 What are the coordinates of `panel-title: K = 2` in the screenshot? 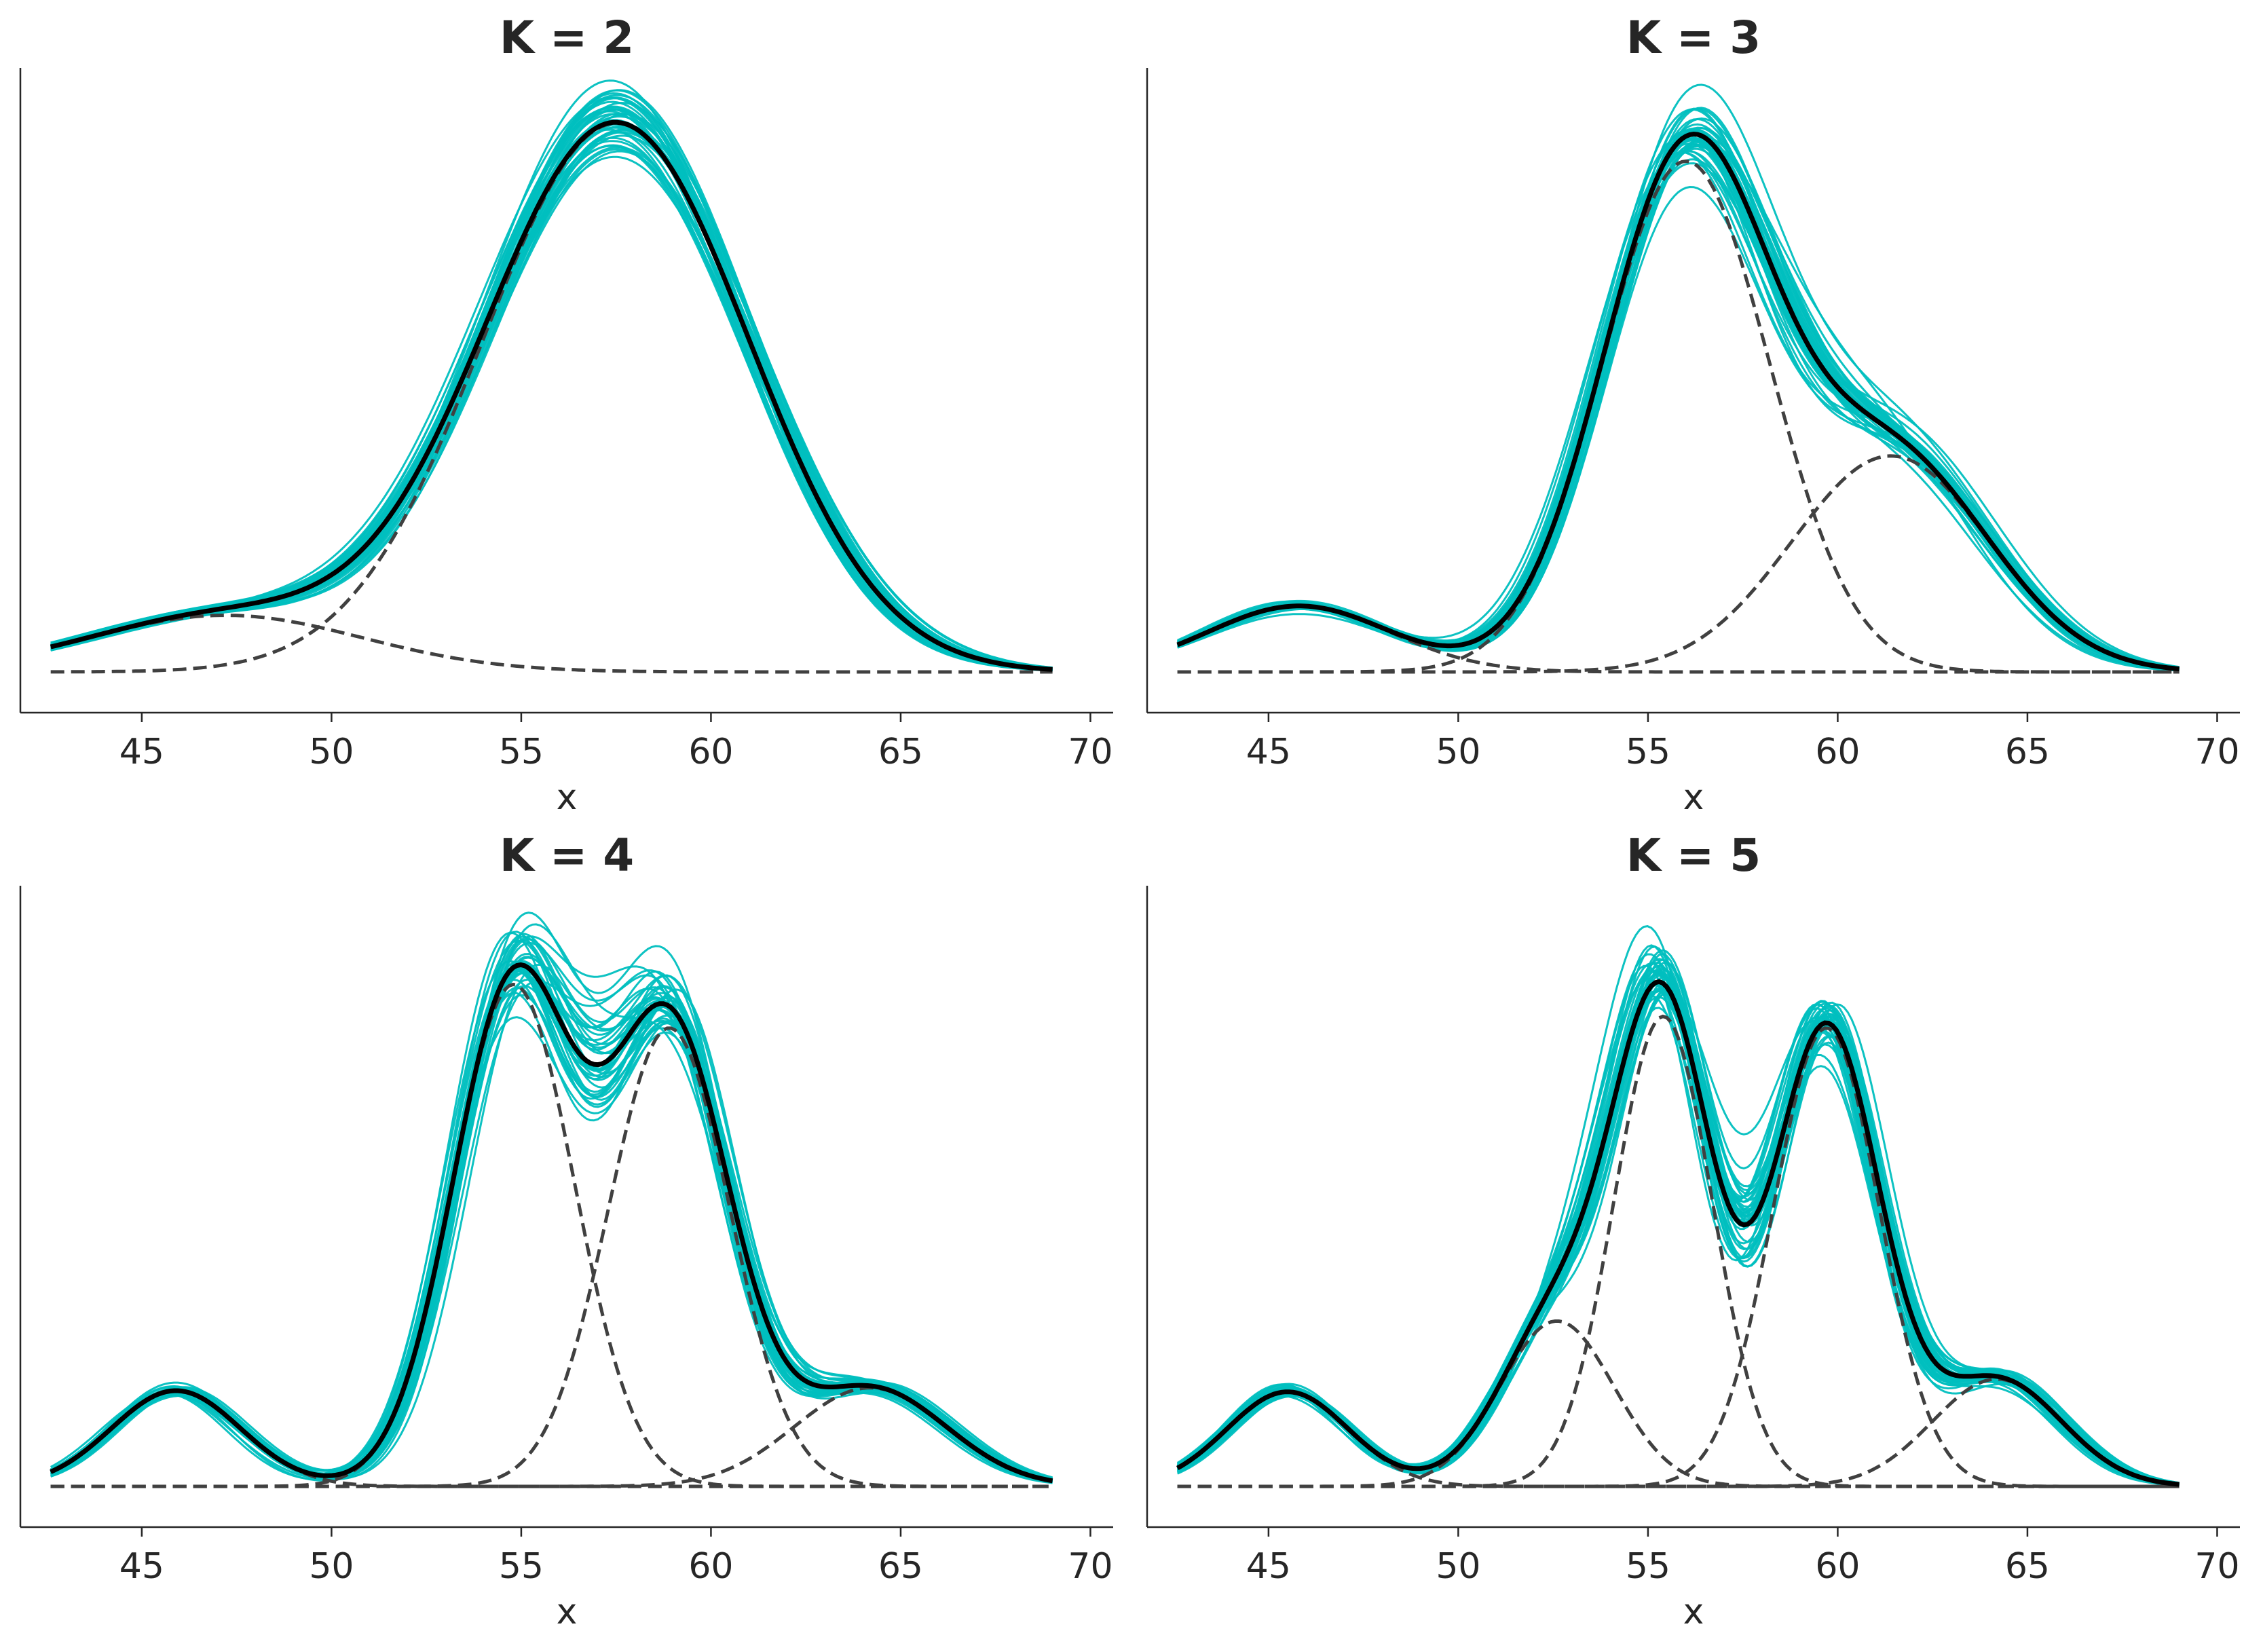 It's located at (567, 38).